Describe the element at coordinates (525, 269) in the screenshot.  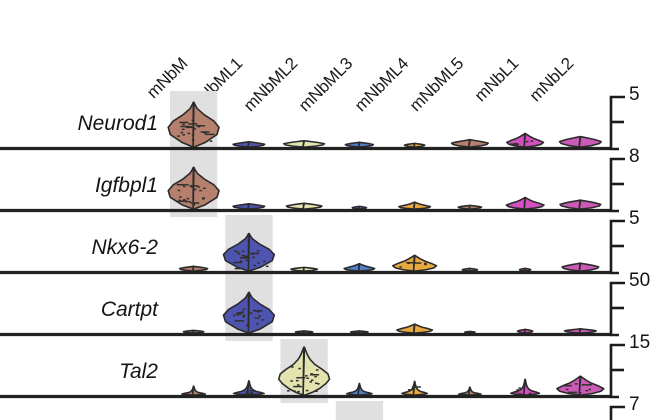
I see `violin-nkx6-2-mnbl1` at that location.